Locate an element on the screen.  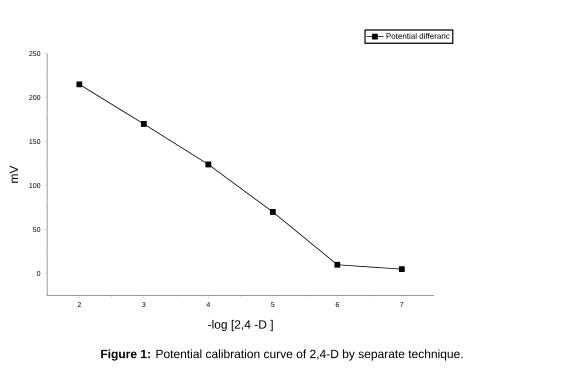
text: Figure 1: Potential calibration curve of 2,4-D by separate technique. is located at coordinates (281, 355).